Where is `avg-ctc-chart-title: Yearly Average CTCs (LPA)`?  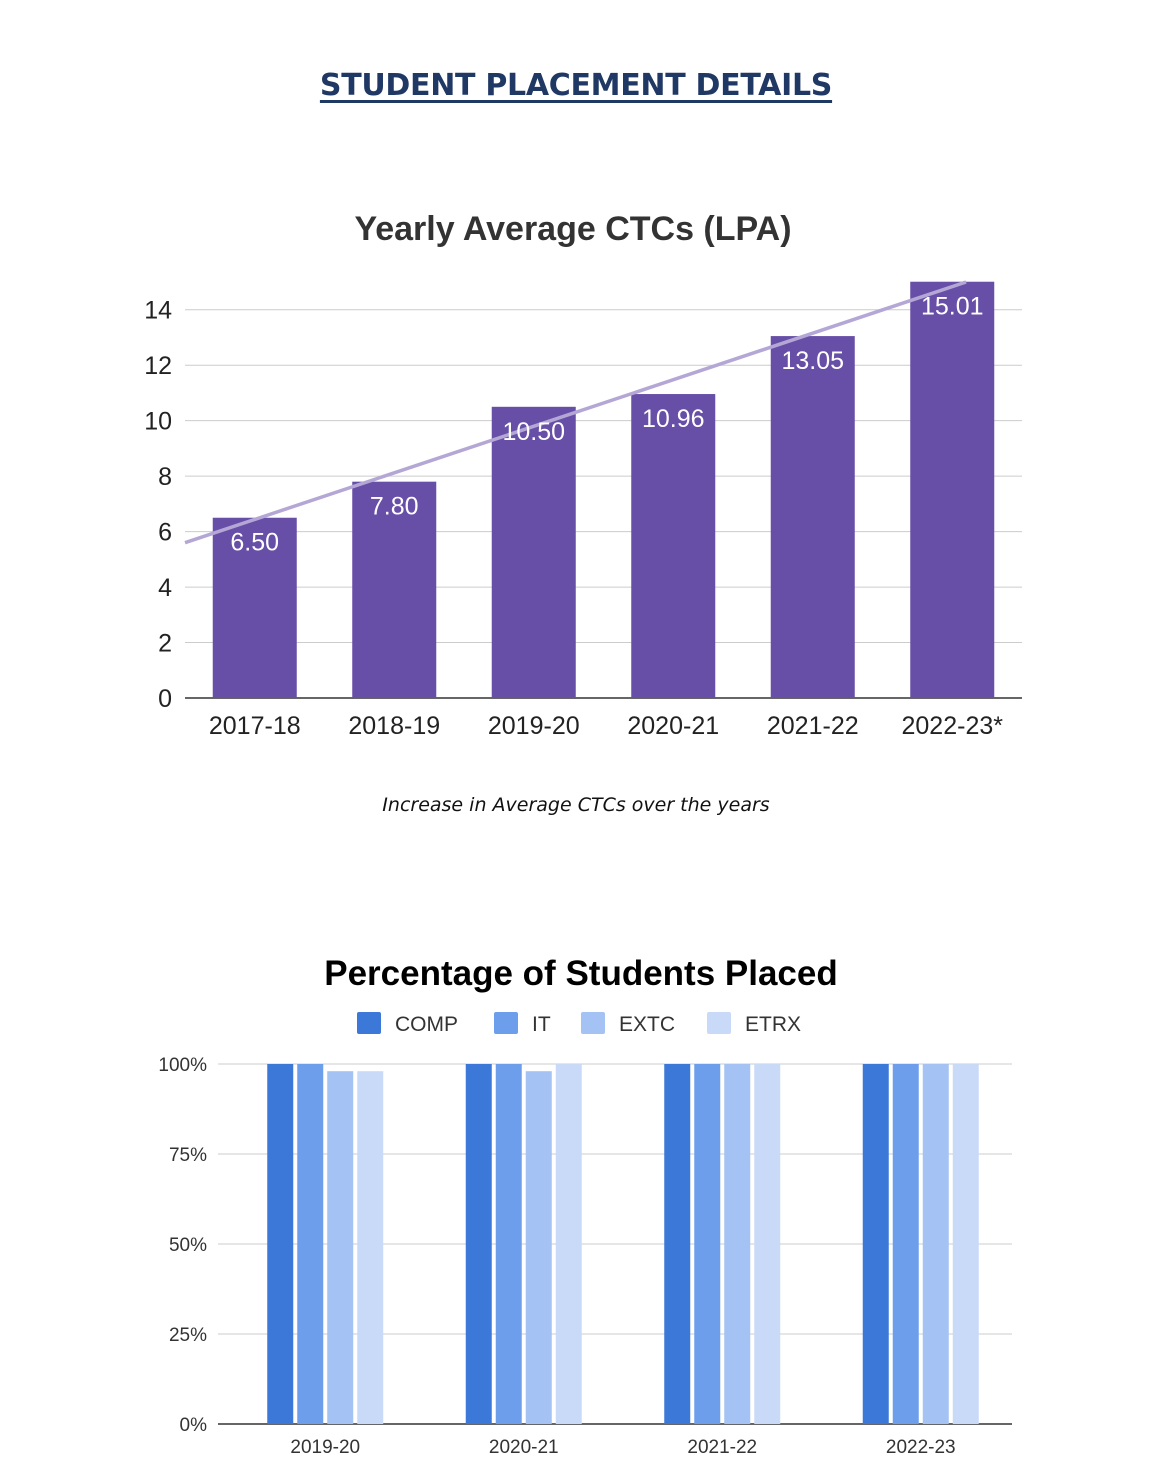
avg-ctc-chart-title: Yearly Average CTCs (LPA) is located at coordinates (572, 229).